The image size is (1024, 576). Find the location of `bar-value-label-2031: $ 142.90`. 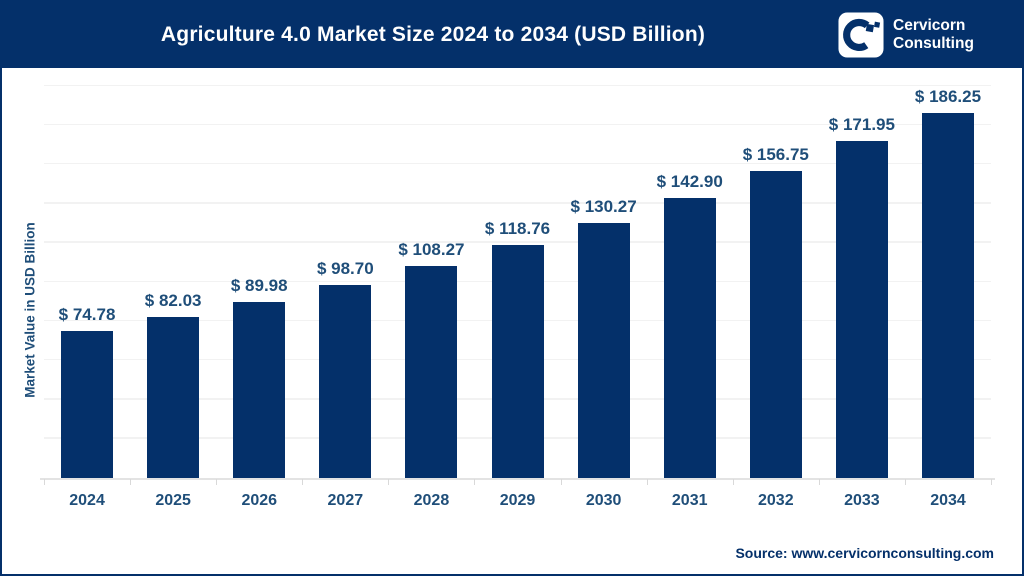

bar-value-label-2031: $ 142.90 is located at coordinates (689, 181).